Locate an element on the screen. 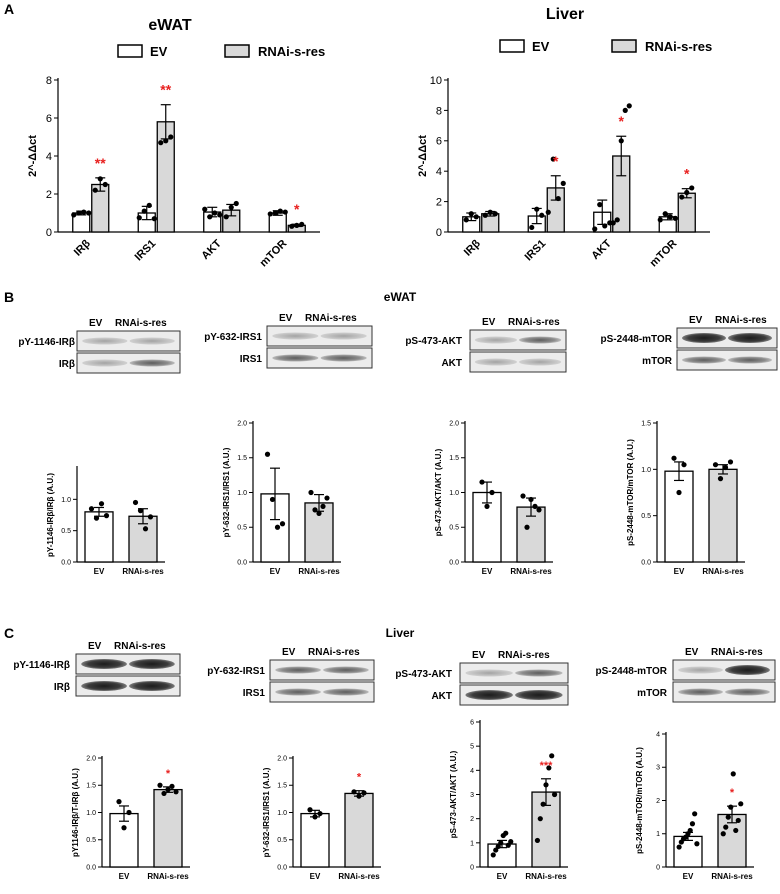 The width and height of the screenshot is (780, 894). blot-2: EV RNAi-s-res pY-632-IRS1 IRS1 is located at coordinates (291, 675).